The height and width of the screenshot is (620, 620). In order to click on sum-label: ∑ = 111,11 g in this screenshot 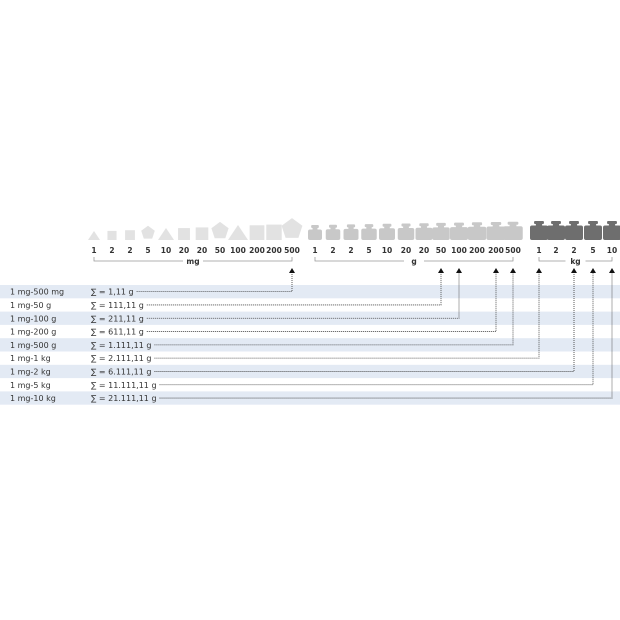, I will do `click(117, 305)`.